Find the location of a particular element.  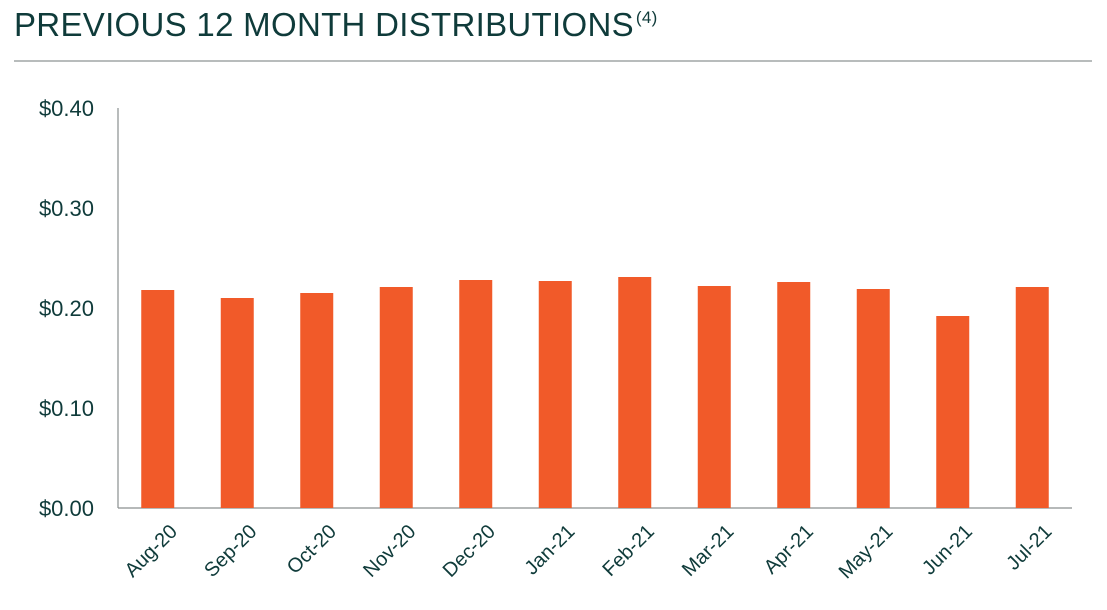

x-tick-label: Dec-20 is located at coordinates (469, 551).